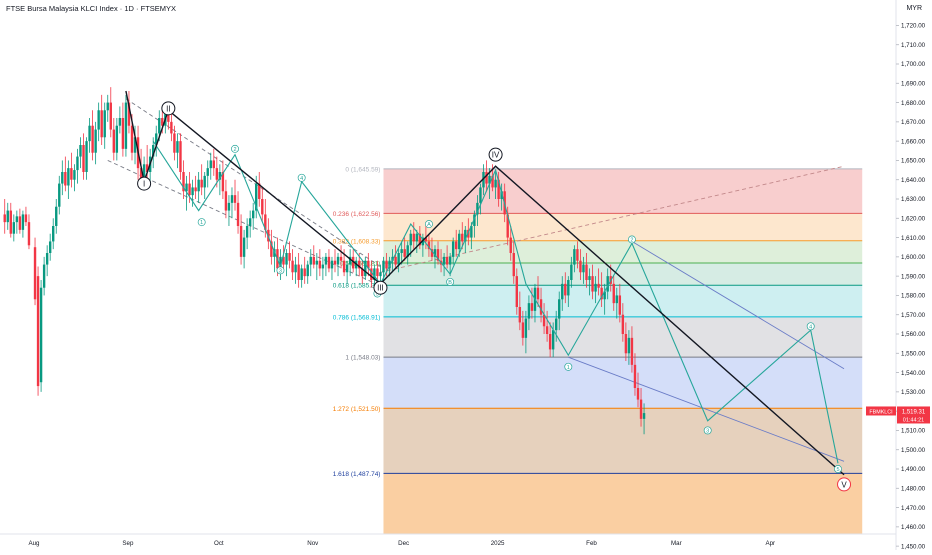 Image resolution: width=932 pixels, height=555 pixels. Describe the element at coordinates (913, 161) in the screenshot. I see `y-tick-label: 1,650.00` at that location.